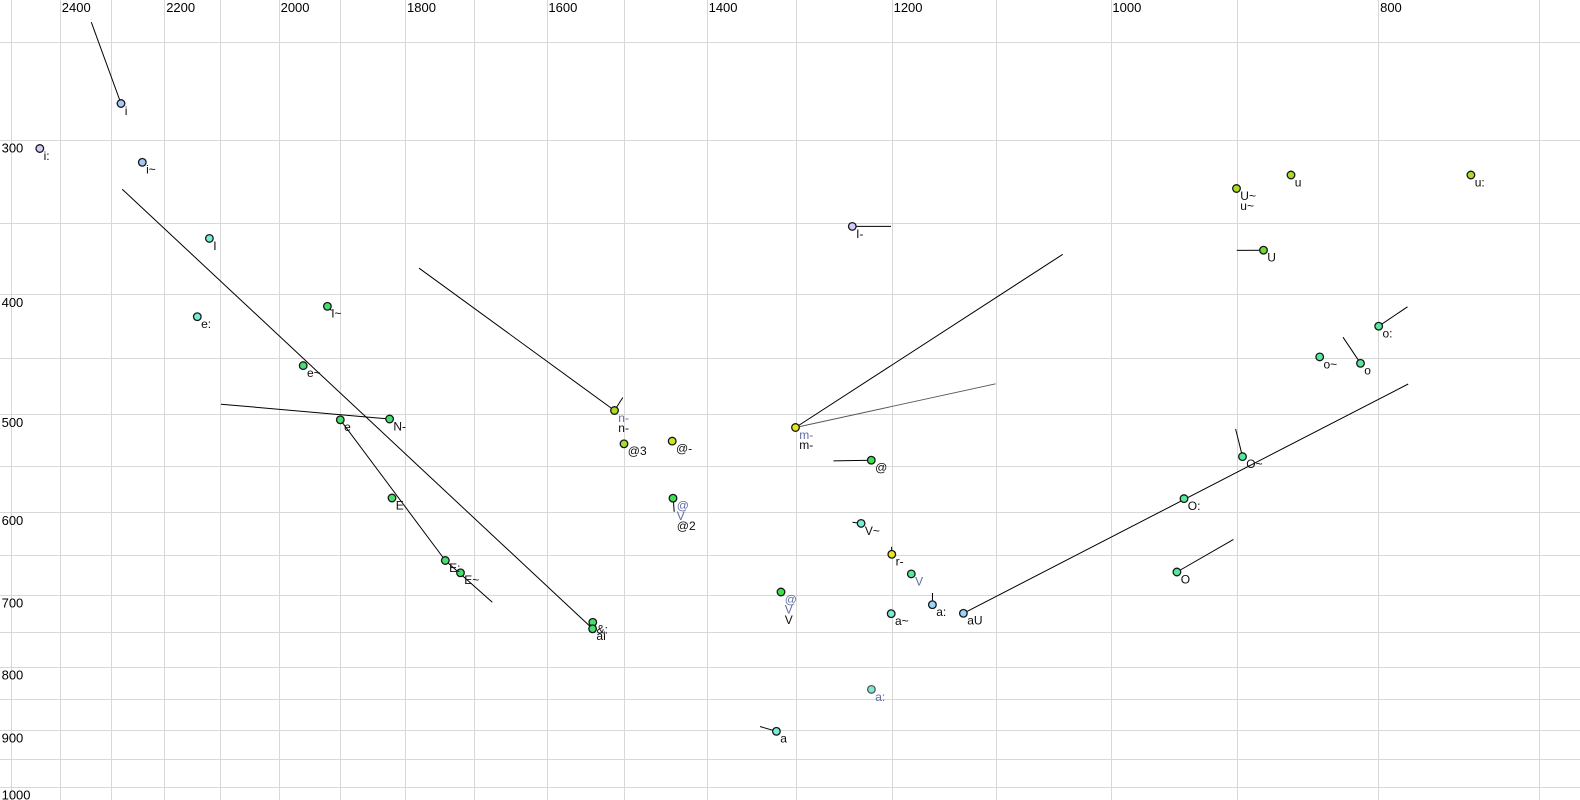  What do you see at coordinates (1388, 334) in the screenshot?
I see `svg-text: o:` at bounding box center [1388, 334].